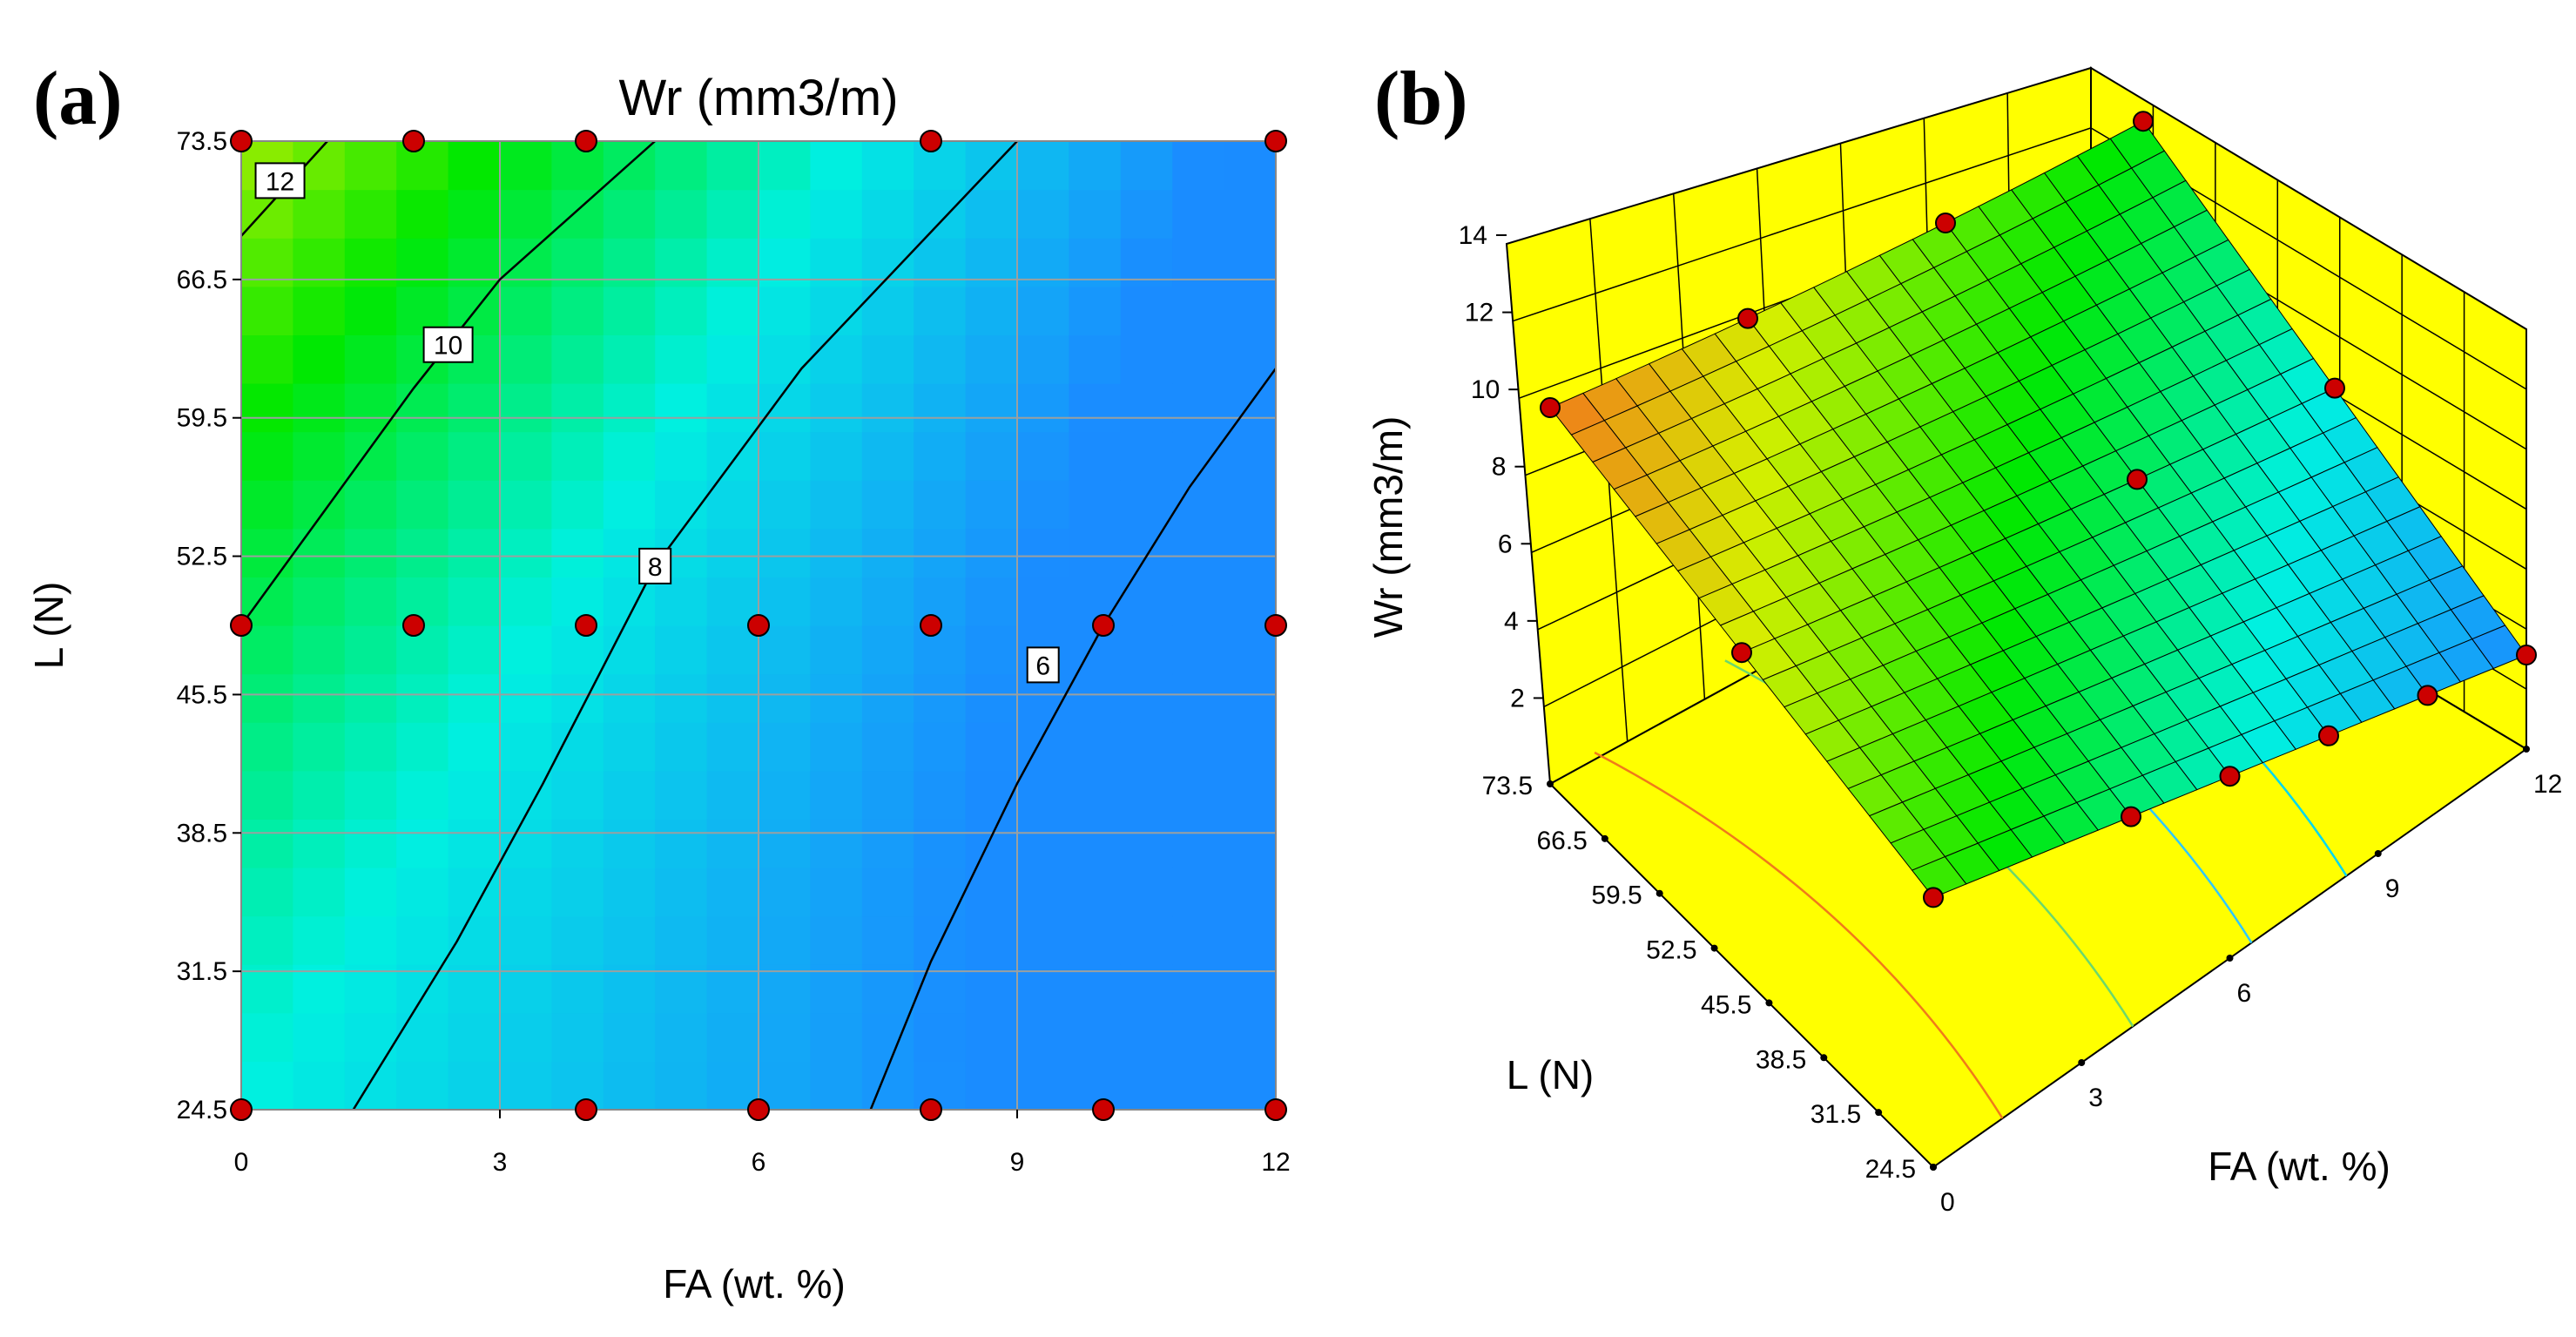  What do you see at coordinates (1836, 1115) in the screenshot?
I see `l-tick-label: 31.5` at bounding box center [1836, 1115].